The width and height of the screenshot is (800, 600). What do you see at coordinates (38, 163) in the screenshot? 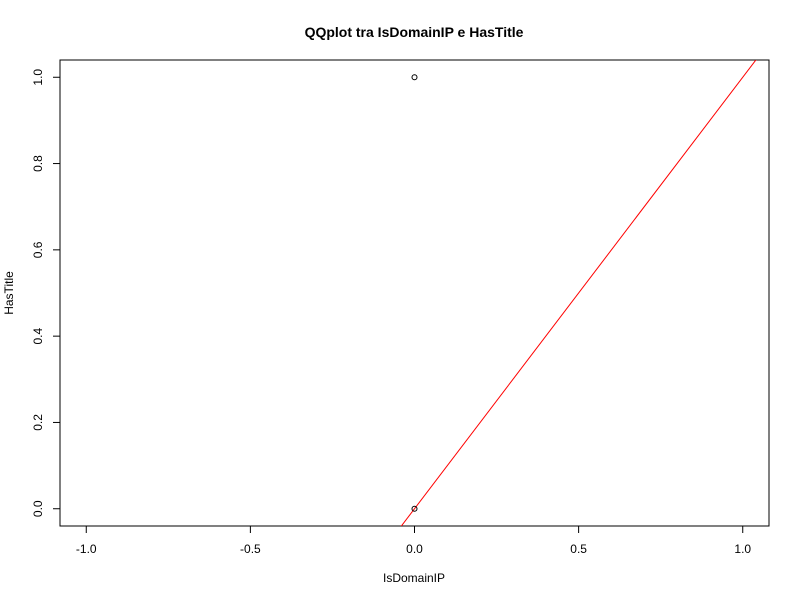
I see `y-tick-label: 0.8` at bounding box center [38, 163].